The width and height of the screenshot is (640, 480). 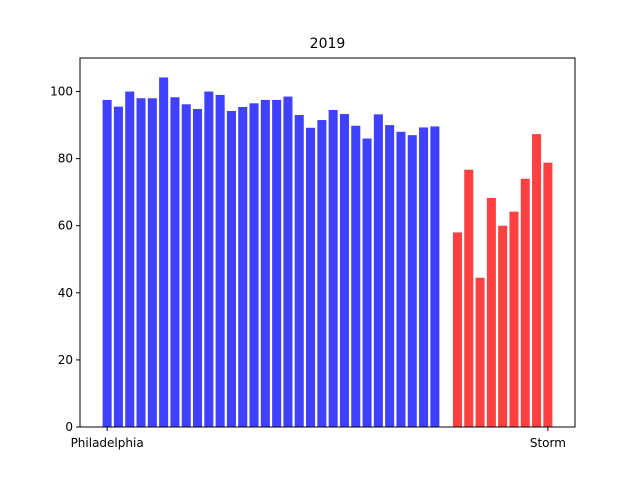 I want to click on chart-title: 2019, so click(x=328, y=44).